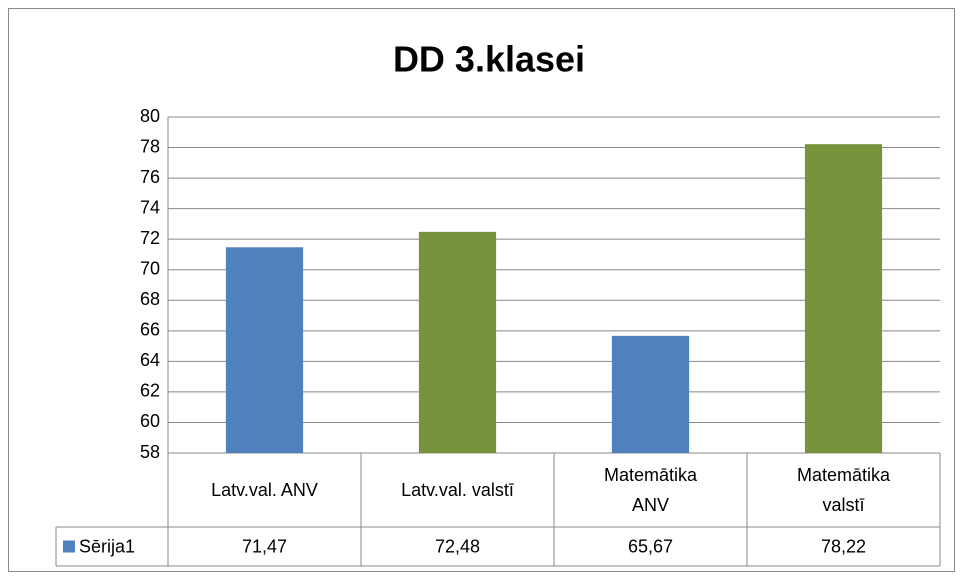  What do you see at coordinates (150, 116) in the screenshot?
I see `y-tick-label: 80` at bounding box center [150, 116].